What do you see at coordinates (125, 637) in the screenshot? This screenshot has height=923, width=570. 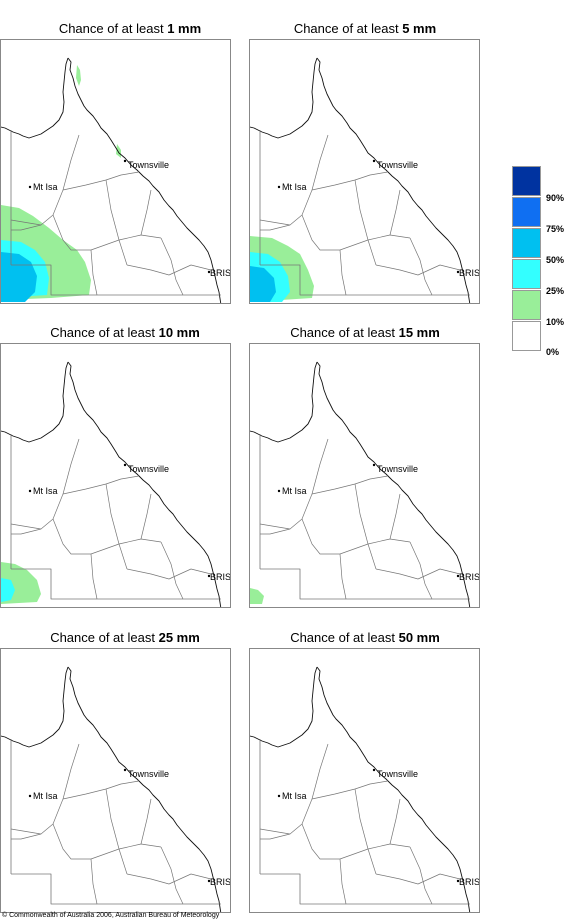 I see `panel-title-25mm: Chance of at least 25 mm` at bounding box center [125, 637].